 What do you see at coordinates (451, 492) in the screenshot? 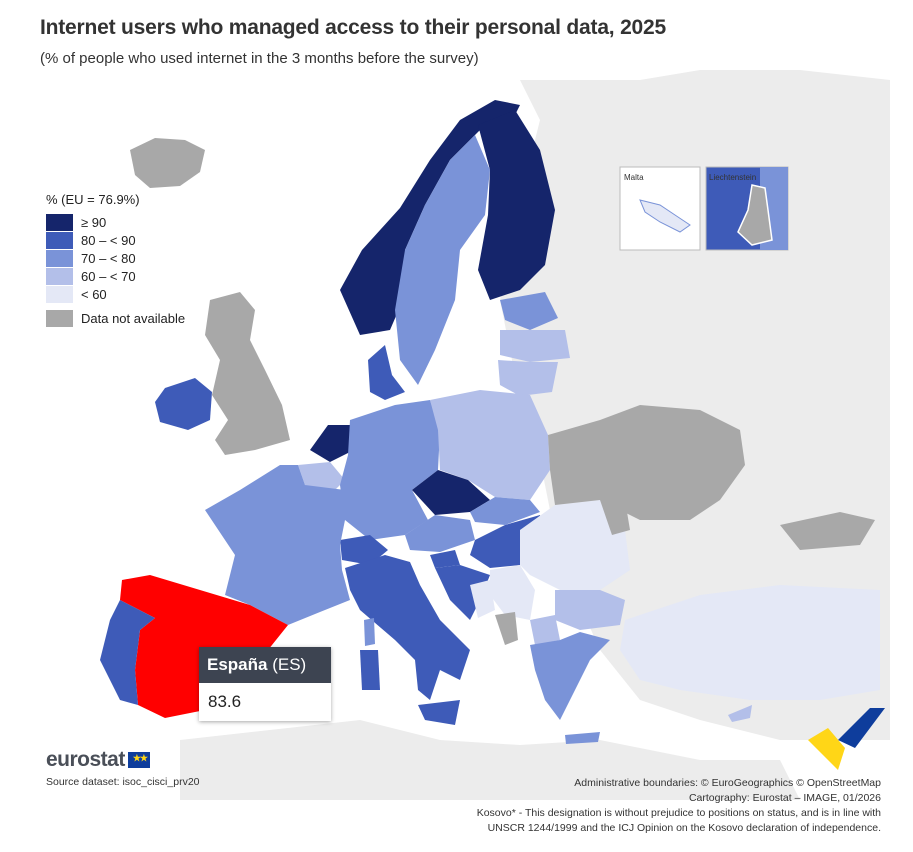
I see `czechia` at bounding box center [451, 492].